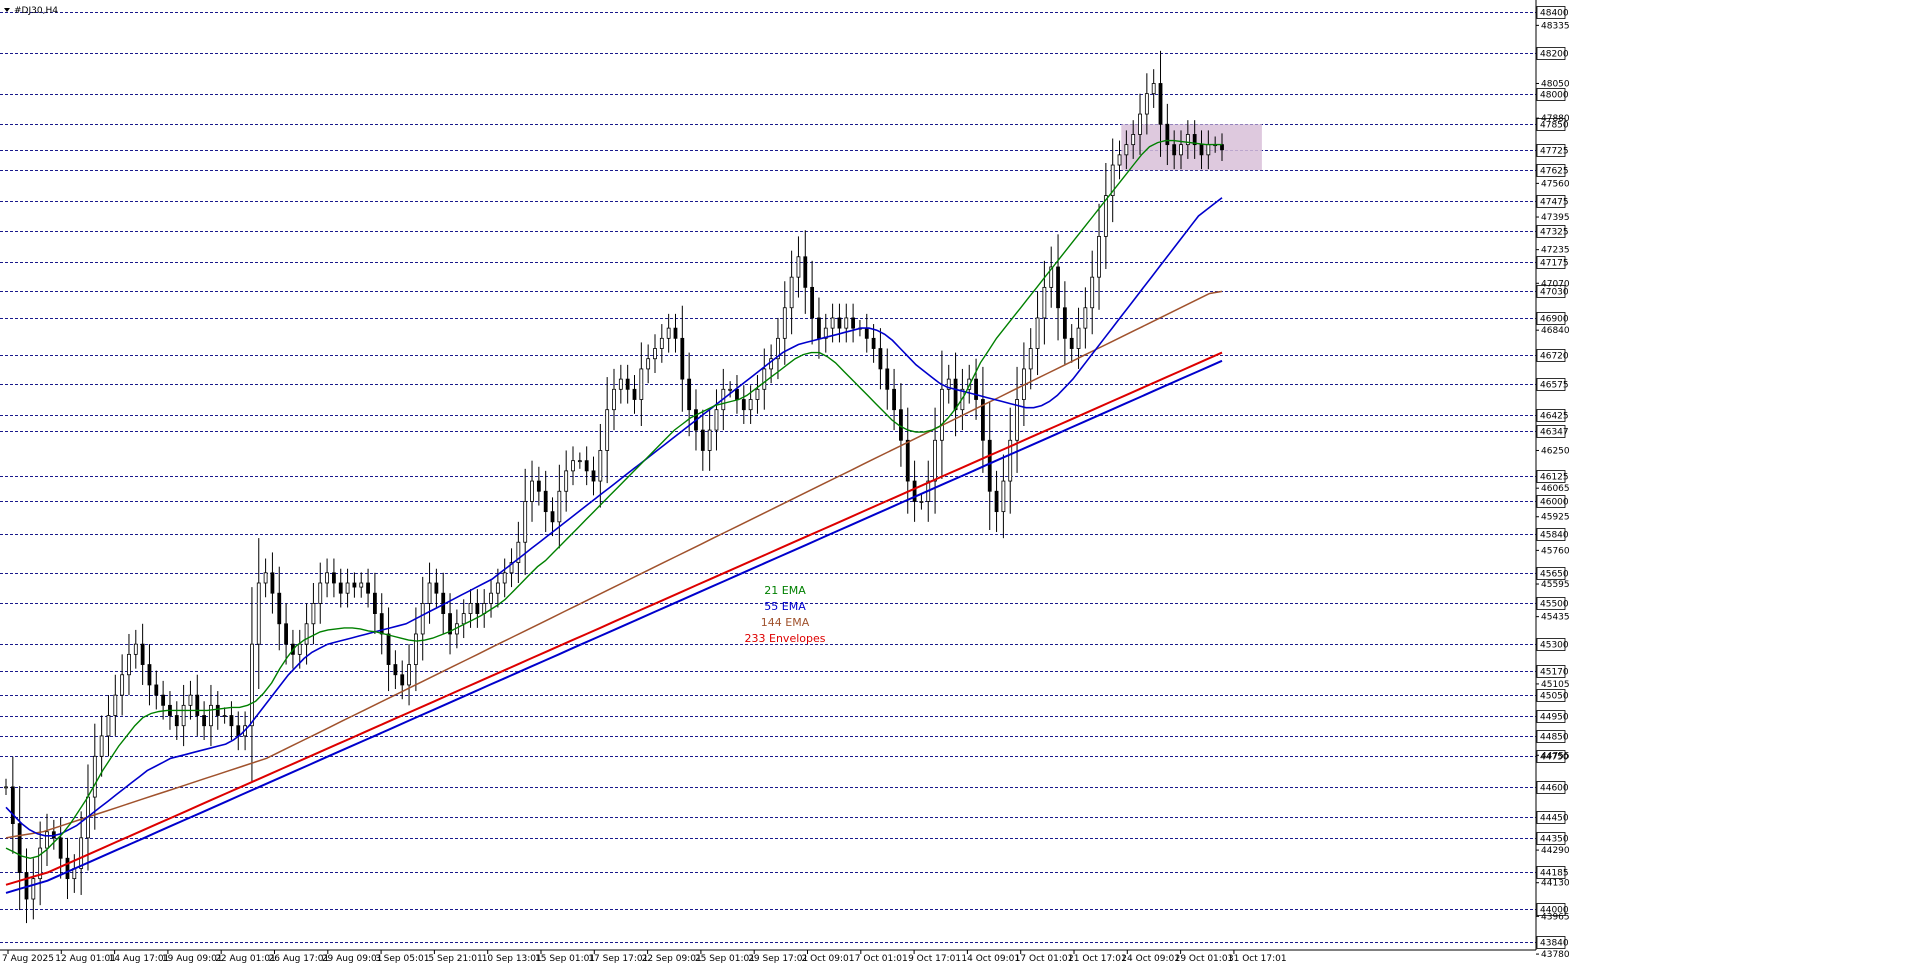 The height and width of the screenshot is (963, 1916). Describe the element at coordinates (1191, 147) in the screenshot. I see `consolidation-range-box` at that location.